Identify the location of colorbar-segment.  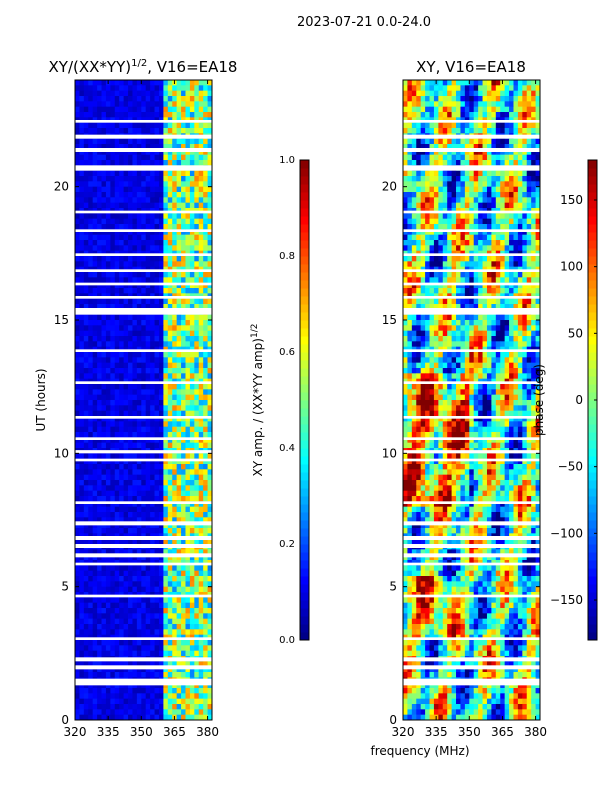
(304, 636).